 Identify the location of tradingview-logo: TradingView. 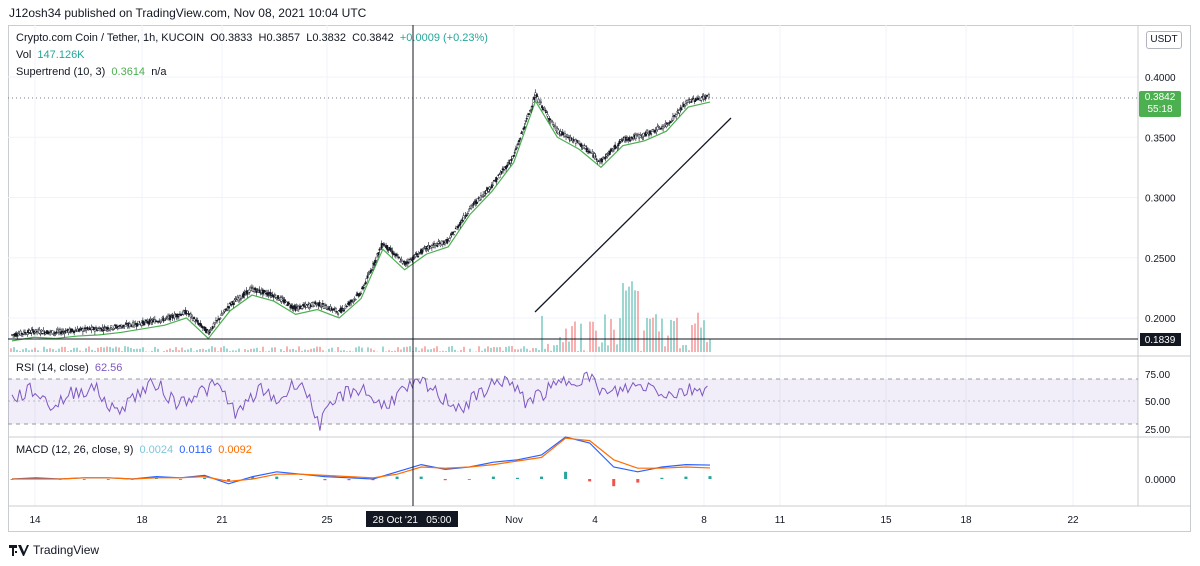
(54, 550).